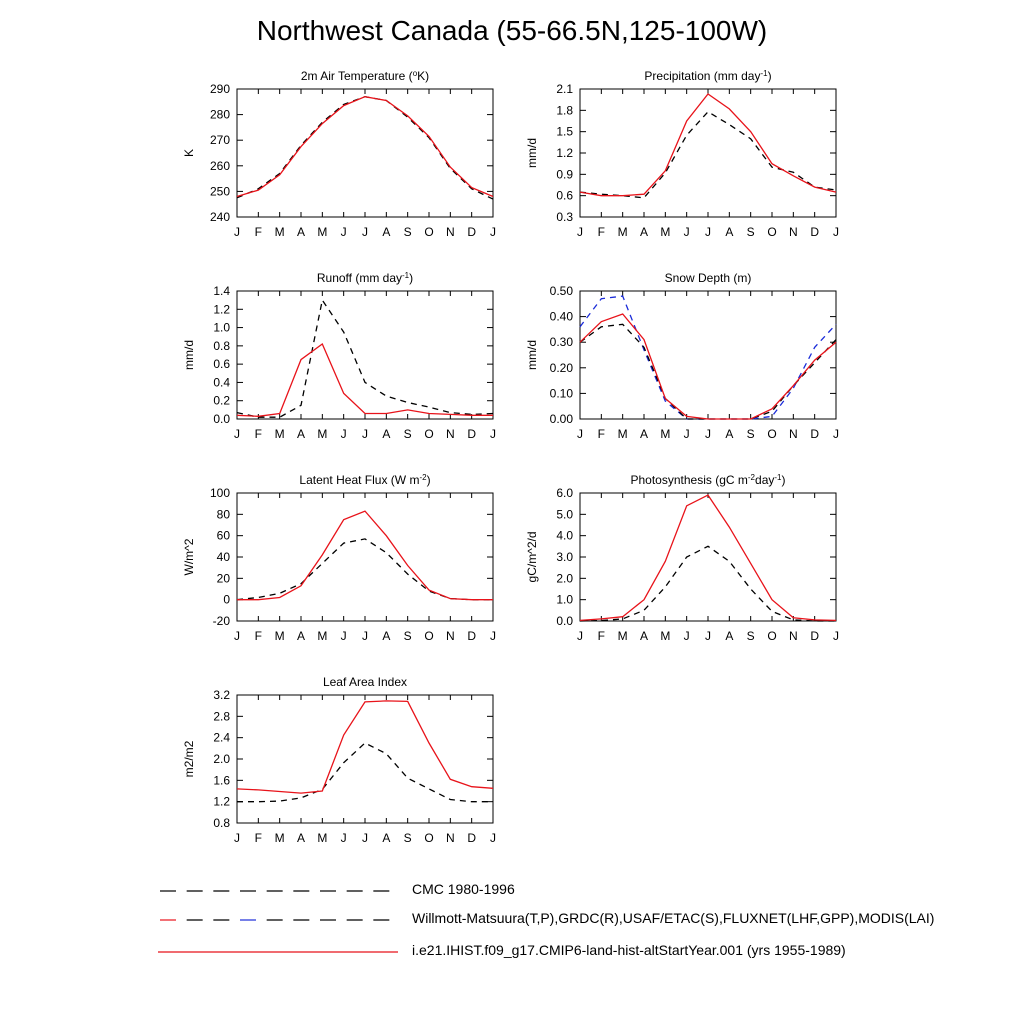 Image resolution: width=1024 pixels, height=1024 pixels. What do you see at coordinates (564, 89) in the screenshot?
I see `y-tick-label: 2.1` at bounding box center [564, 89].